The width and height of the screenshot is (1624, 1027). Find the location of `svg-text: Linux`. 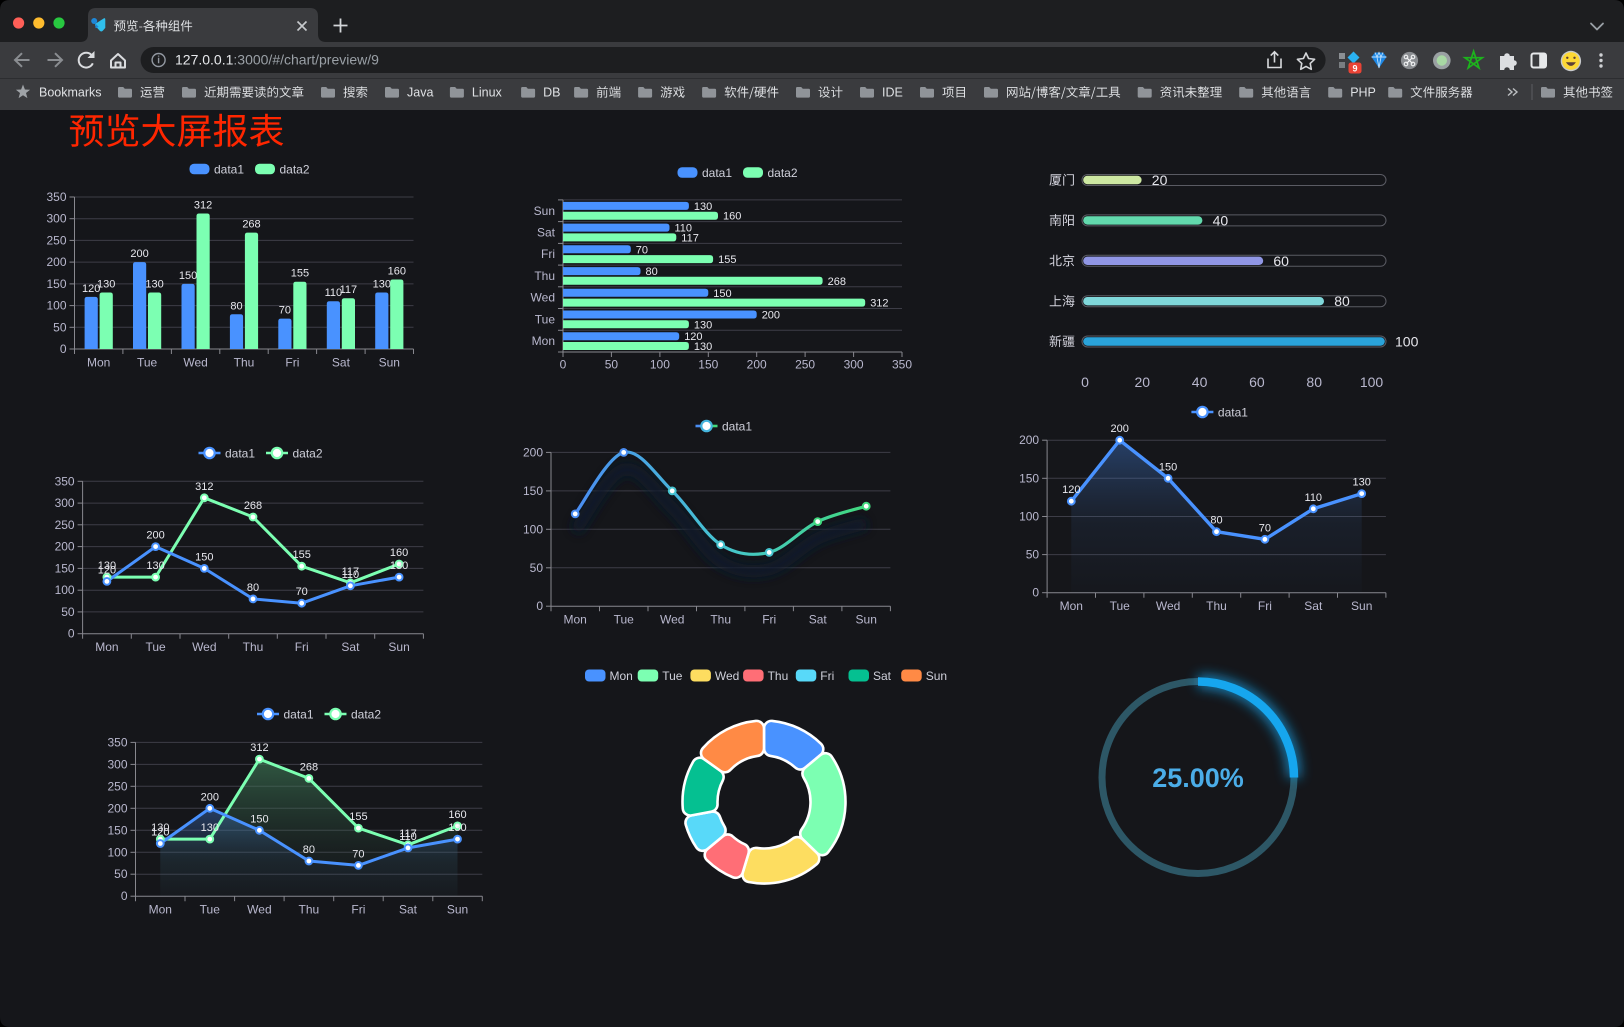

svg-text: Linux is located at coordinates (487, 93).